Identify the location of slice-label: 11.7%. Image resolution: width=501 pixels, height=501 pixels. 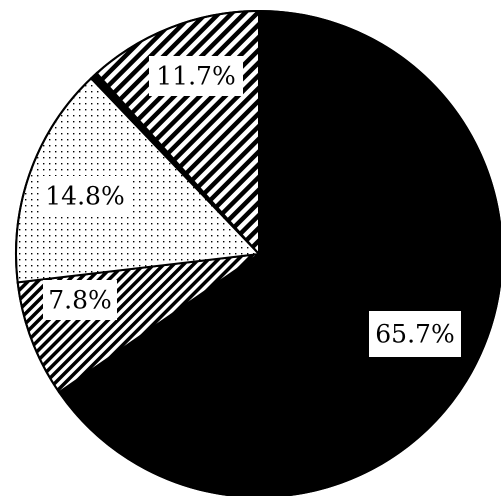
(196, 76).